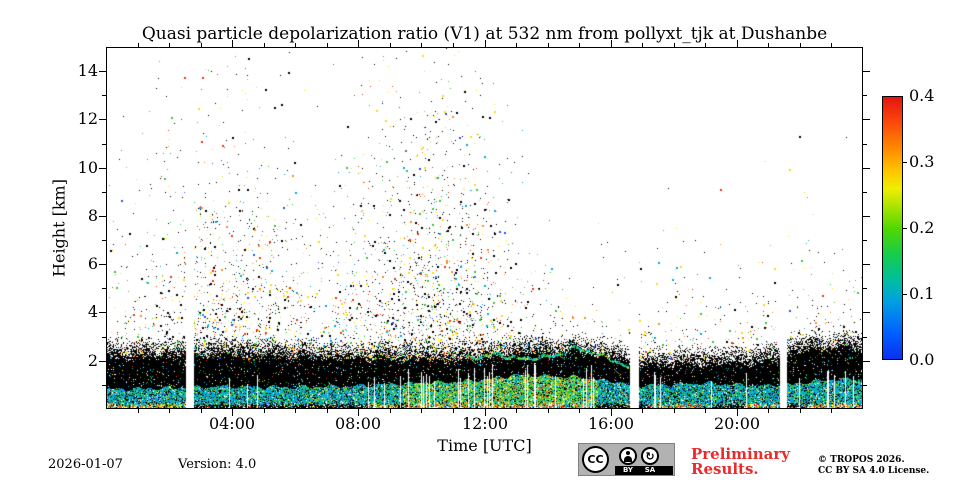 This screenshot has width=960, height=480. I want to click on cc-license-badge: CC BY SA ↻, so click(626, 459).